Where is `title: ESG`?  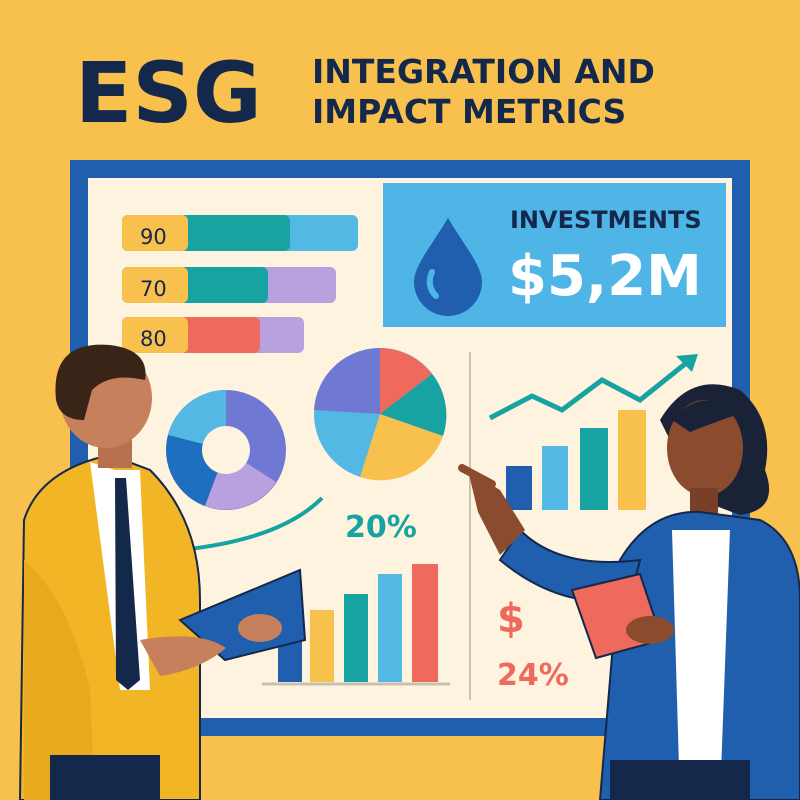
title: ESG is located at coordinates (168, 93).